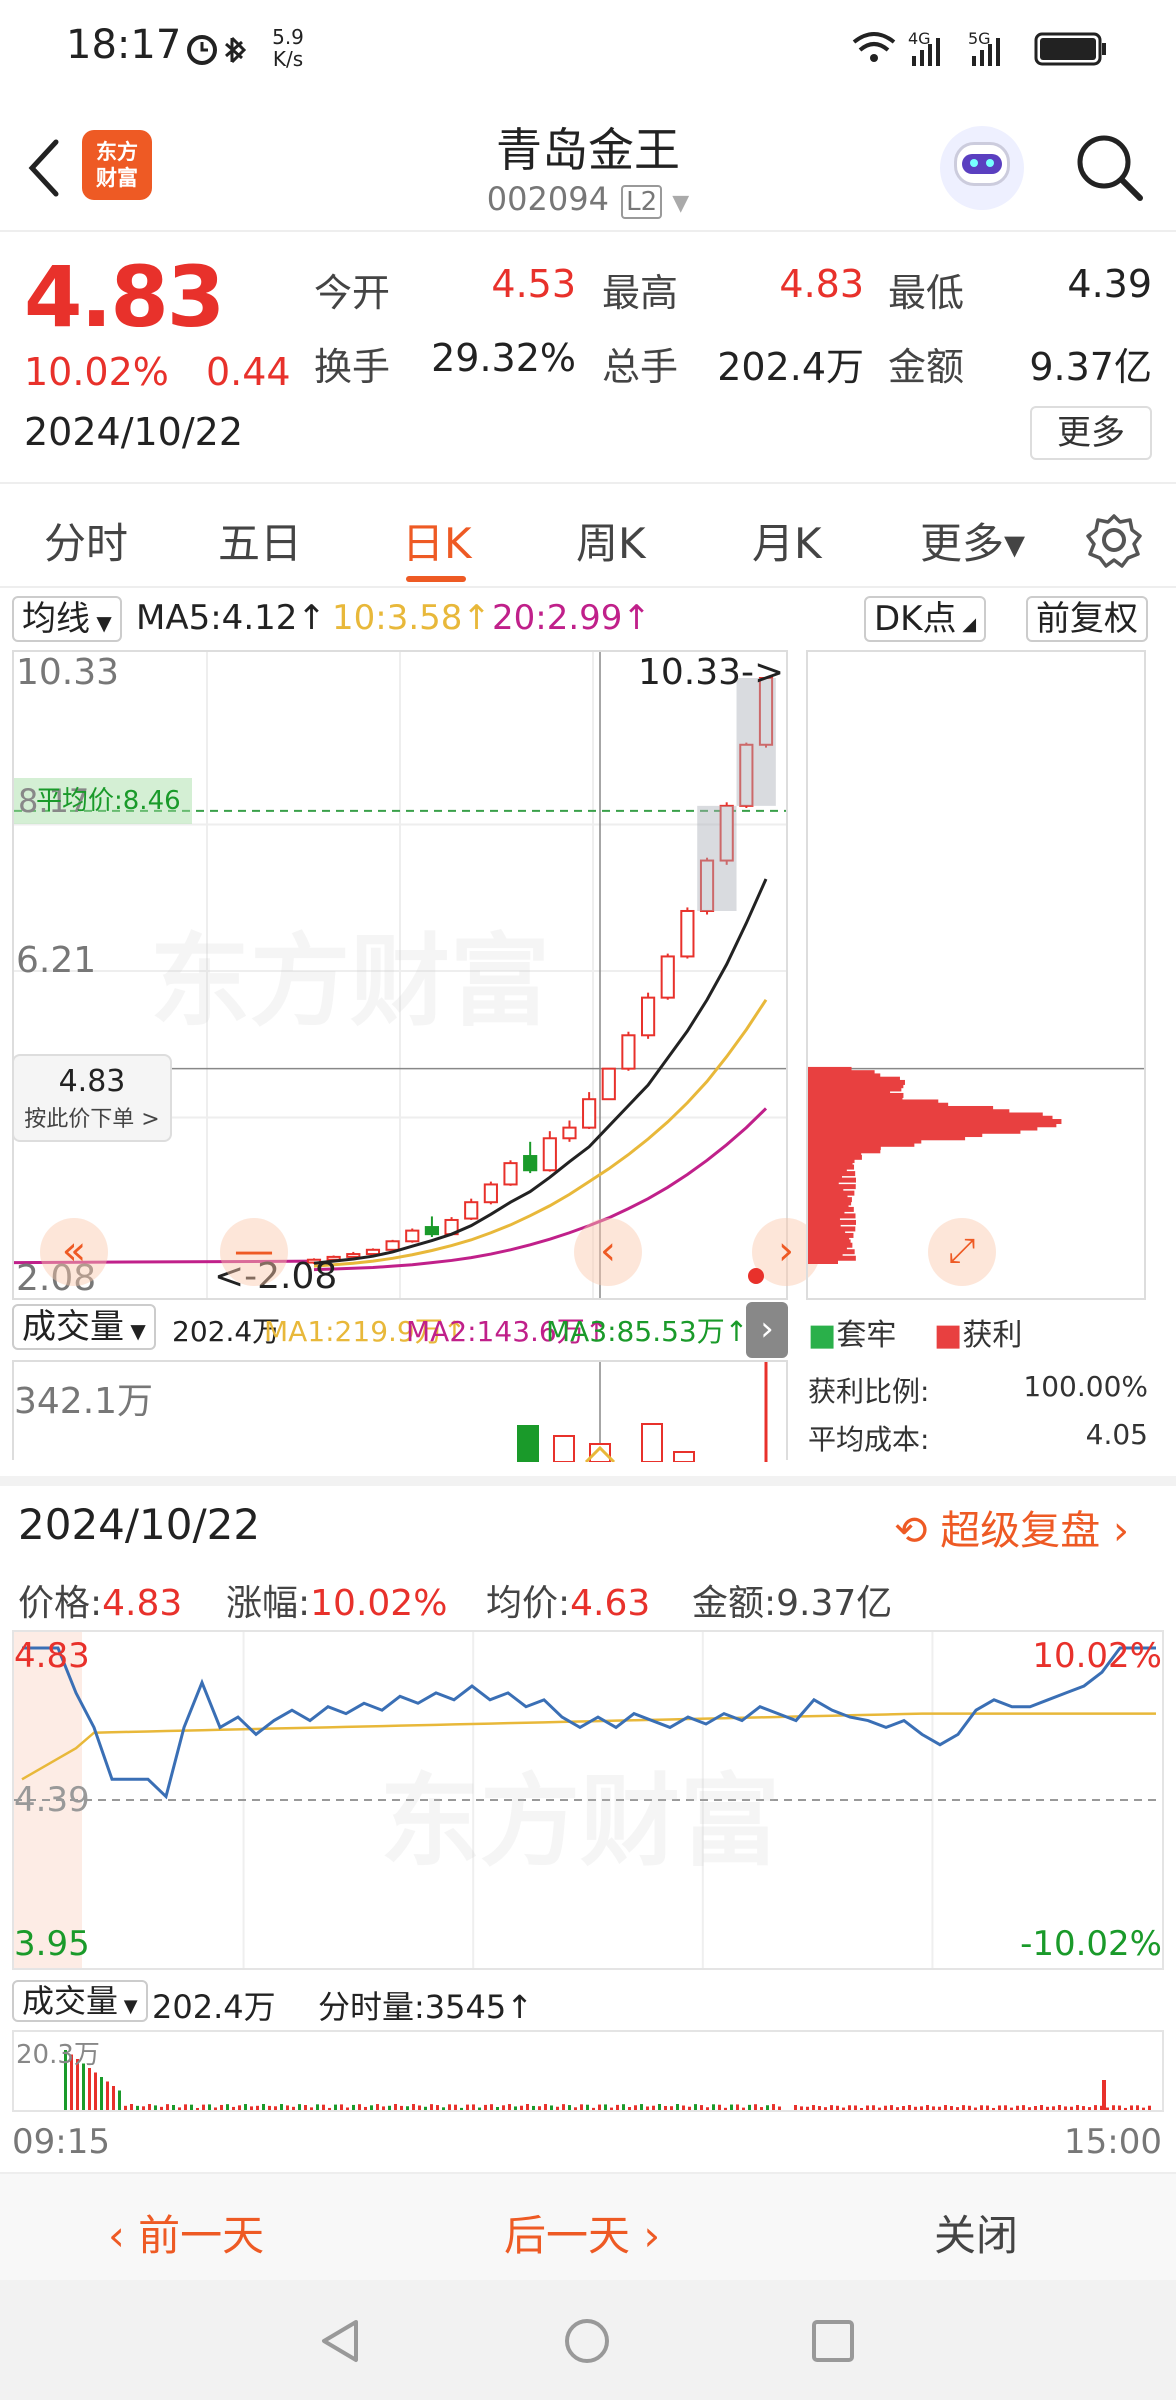 This screenshot has width=1176, height=2400. What do you see at coordinates (44, 168) in the screenshot?
I see `back-icon` at bounding box center [44, 168].